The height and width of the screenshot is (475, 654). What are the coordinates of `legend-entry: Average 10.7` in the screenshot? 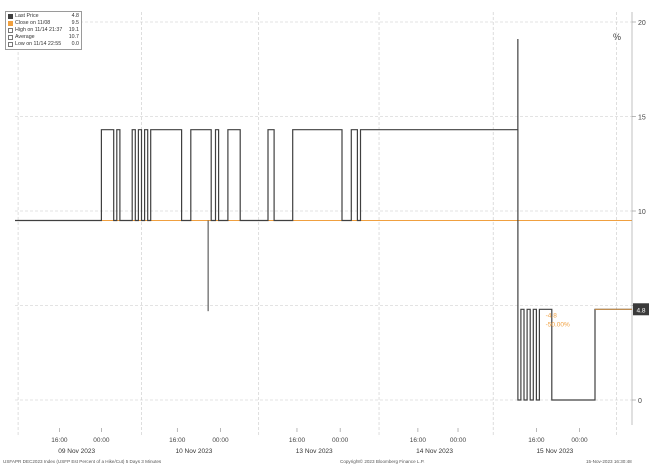 It's located at (43, 37).